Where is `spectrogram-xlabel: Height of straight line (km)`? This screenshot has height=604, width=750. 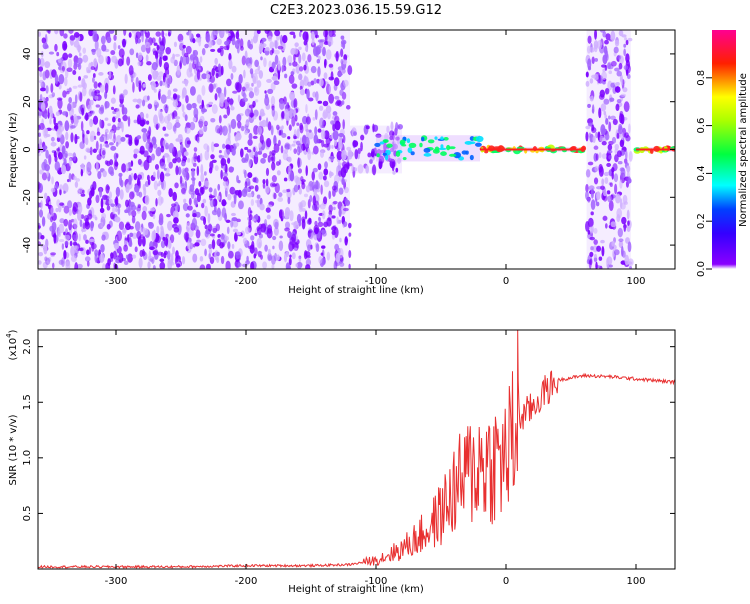 spectrogram-xlabel: Height of straight line (km) is located at coordinates (356, 290).